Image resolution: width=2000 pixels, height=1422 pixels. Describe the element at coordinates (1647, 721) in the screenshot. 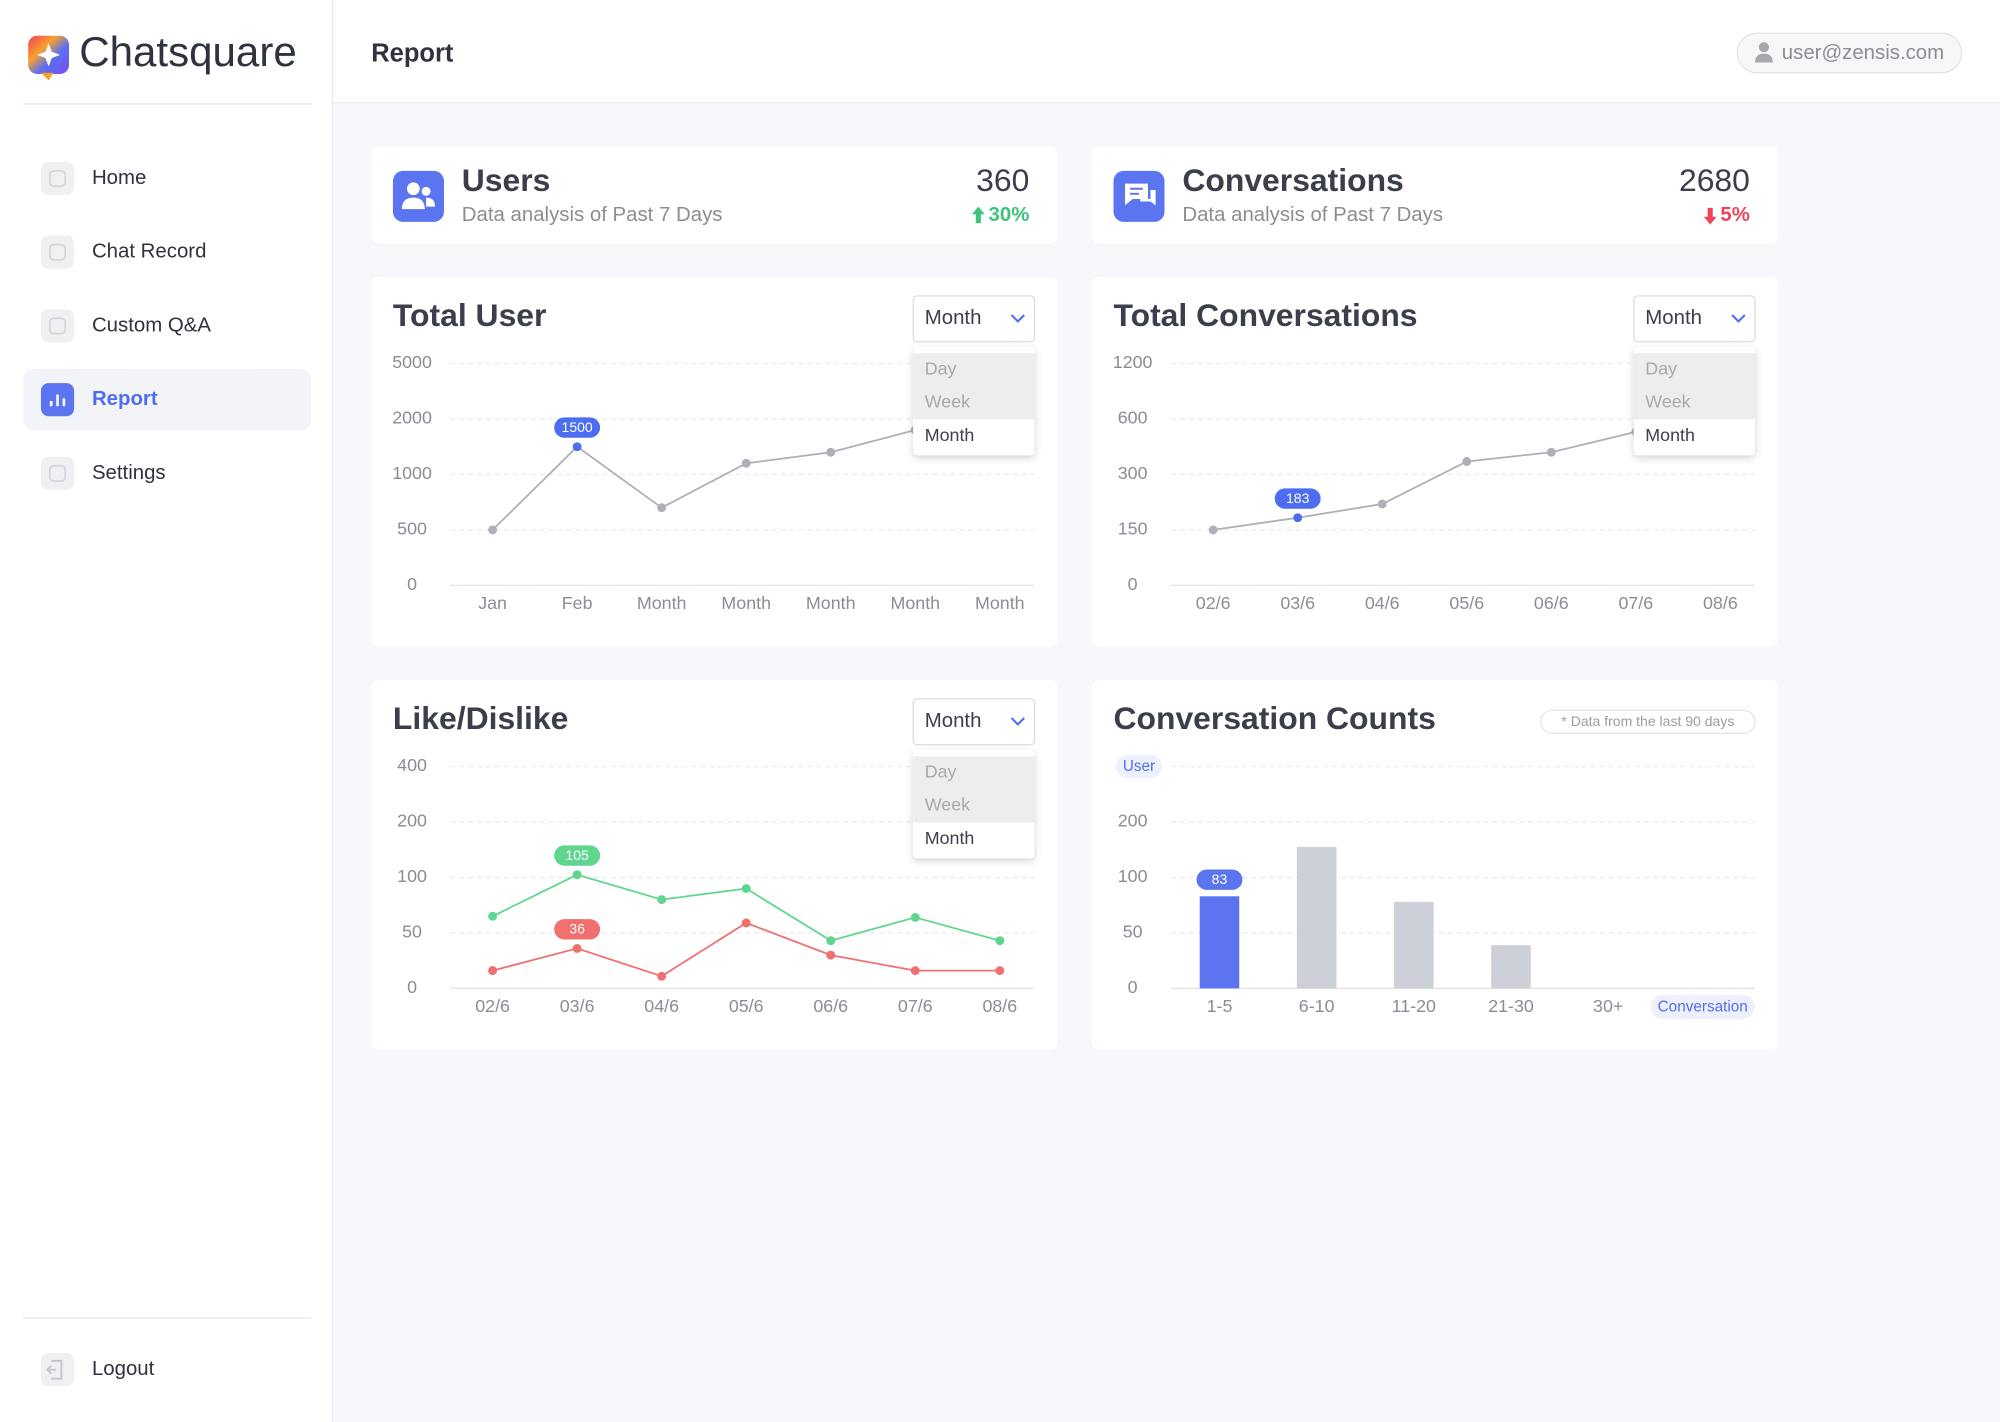

I see `note: * Data from the last 90 days` at that location.